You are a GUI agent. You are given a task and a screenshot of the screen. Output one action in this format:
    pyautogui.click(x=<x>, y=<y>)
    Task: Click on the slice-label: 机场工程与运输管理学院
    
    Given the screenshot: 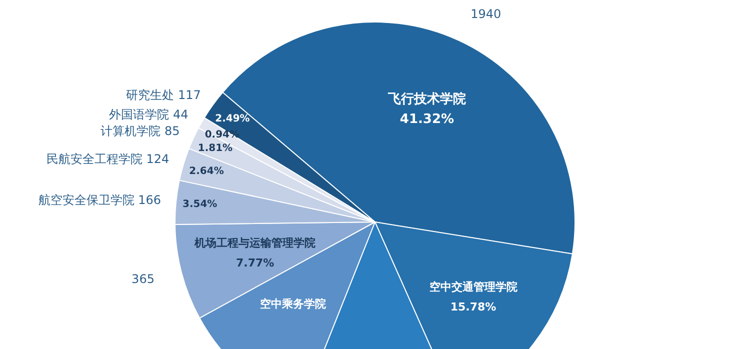 What is the action you would take?
    pyautogui.click(x=255, y=243)
    